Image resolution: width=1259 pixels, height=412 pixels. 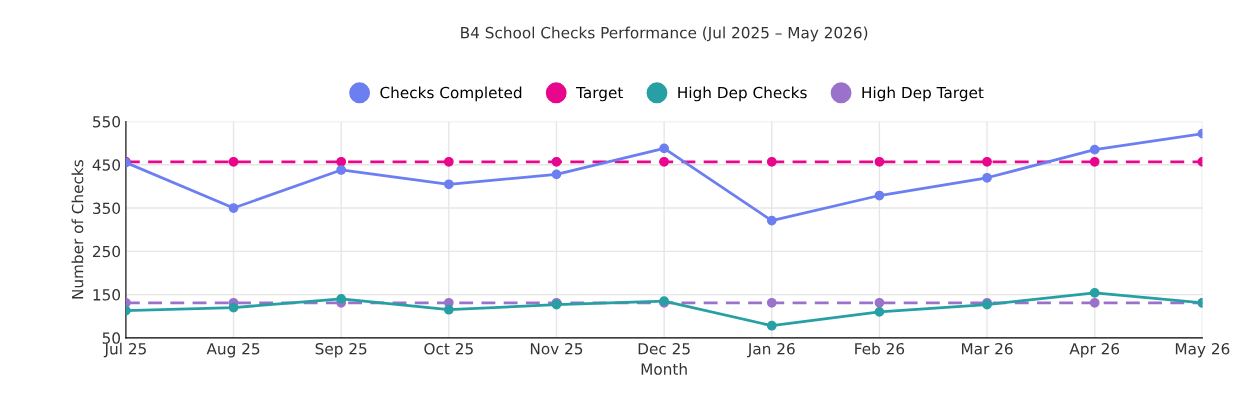 What do you see at coordinates (742, 94) in the screenshot?
I see `legend-label: High Dep Checks` at bounding box center [742, 94].